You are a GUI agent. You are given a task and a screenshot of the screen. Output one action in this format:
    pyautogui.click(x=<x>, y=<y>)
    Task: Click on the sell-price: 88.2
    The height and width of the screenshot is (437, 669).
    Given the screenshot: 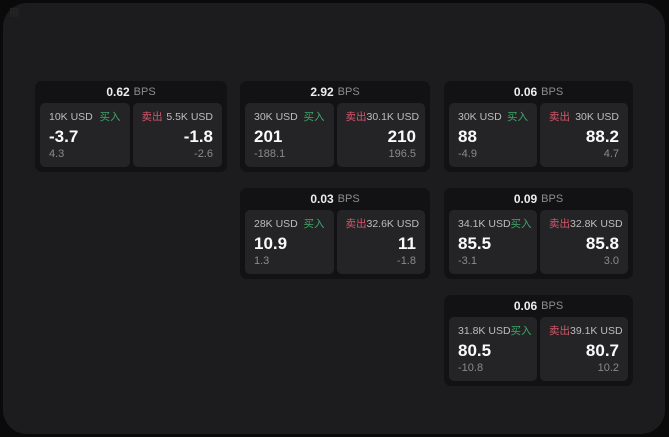 What is the action you would take?
    pyautogui.click(x=602, y=136)
    